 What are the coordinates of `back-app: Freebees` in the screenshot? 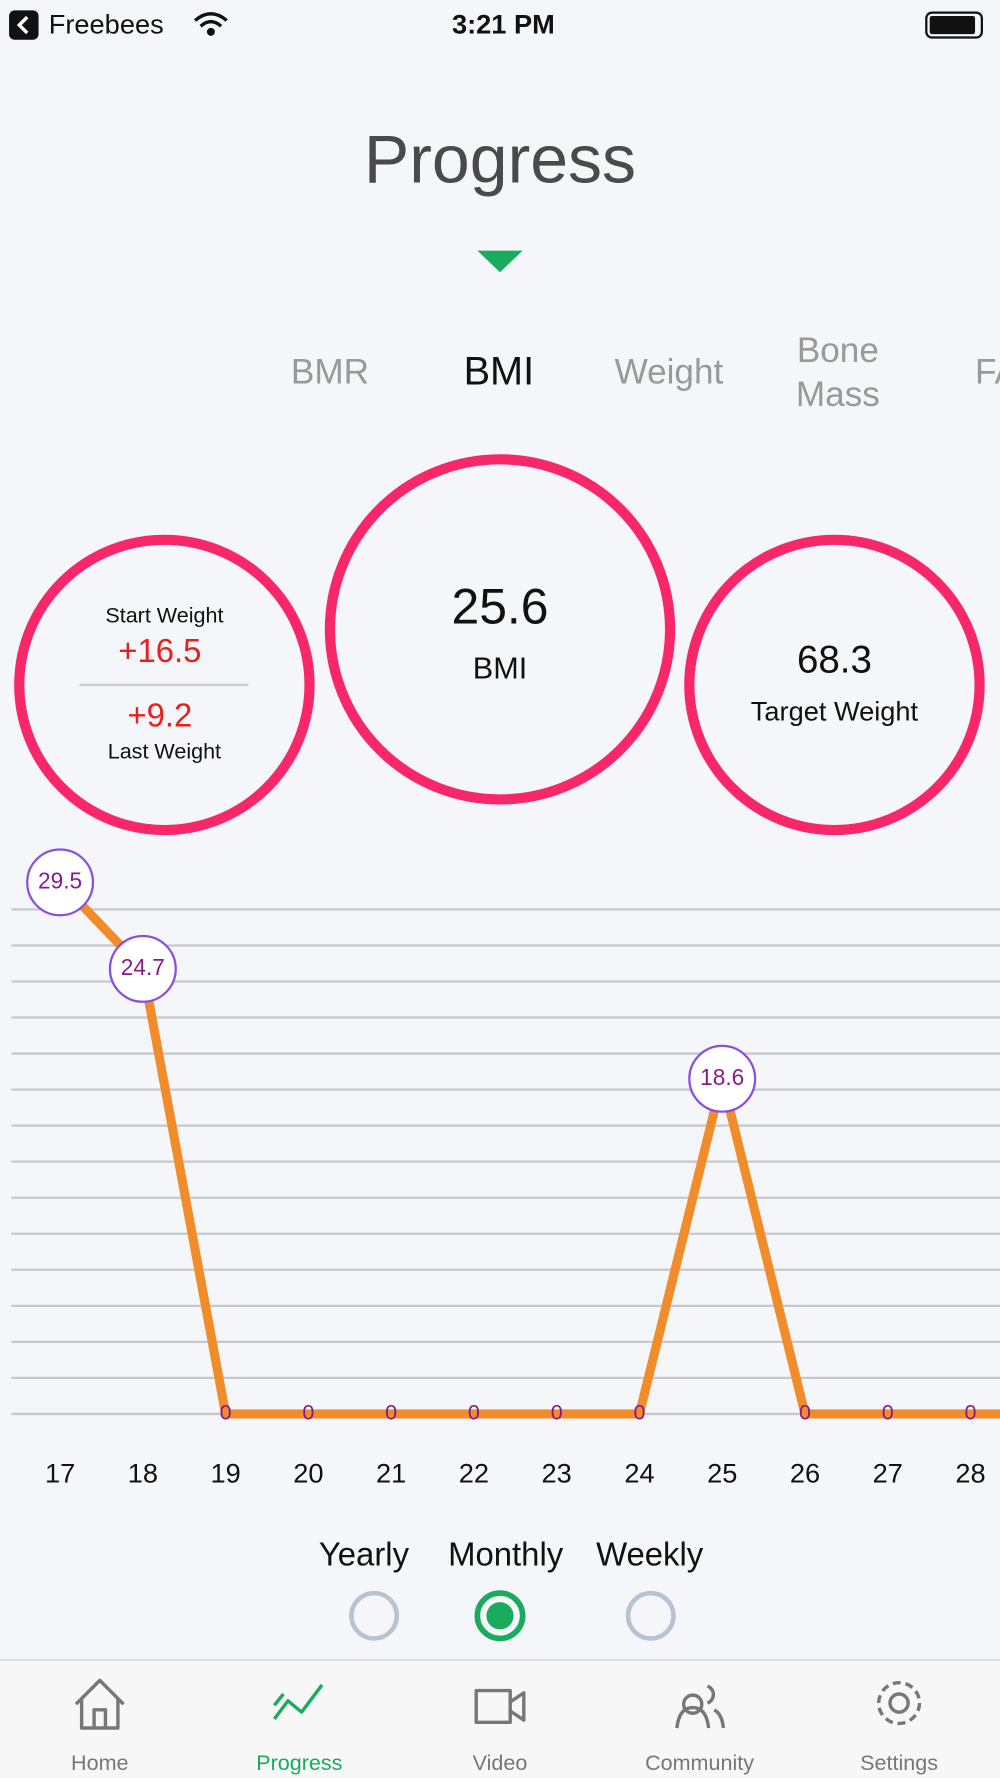 It's located at (106, 23).